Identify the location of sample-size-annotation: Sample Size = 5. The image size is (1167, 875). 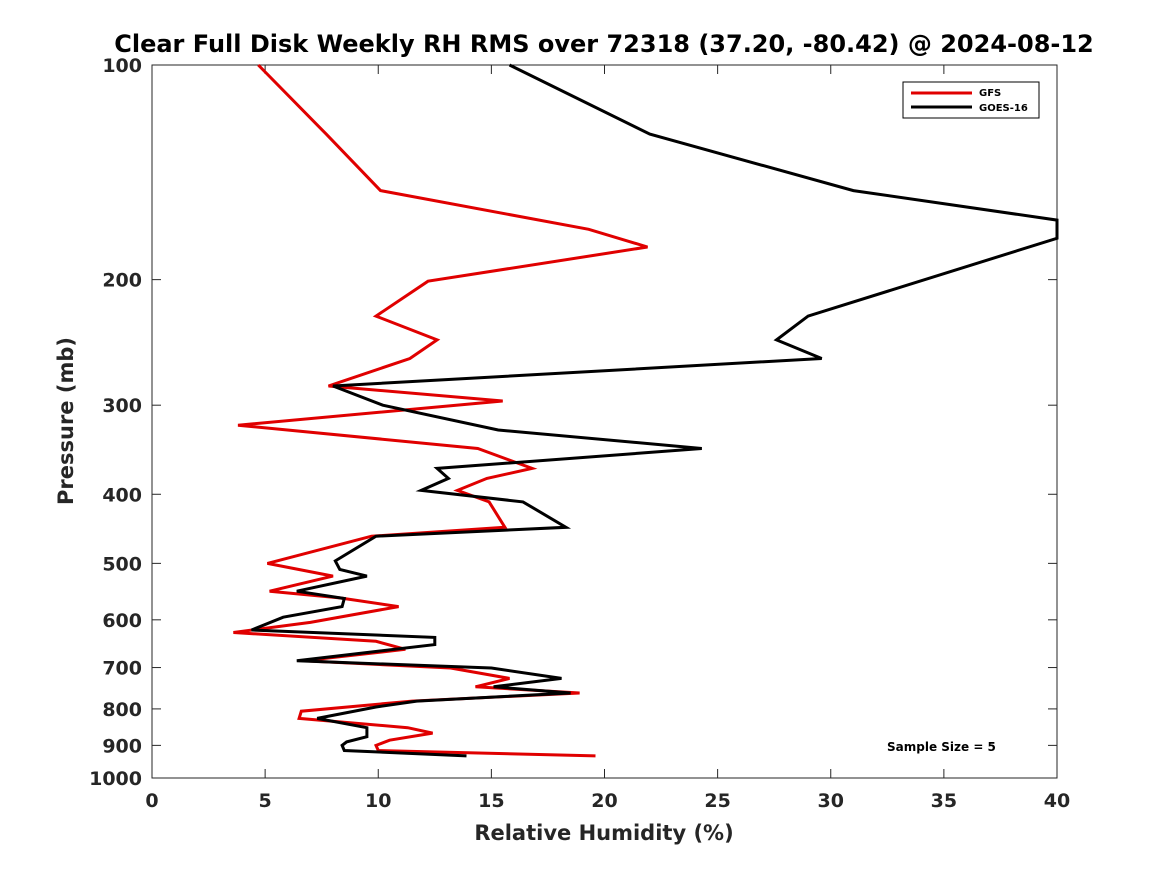
(941, 747).